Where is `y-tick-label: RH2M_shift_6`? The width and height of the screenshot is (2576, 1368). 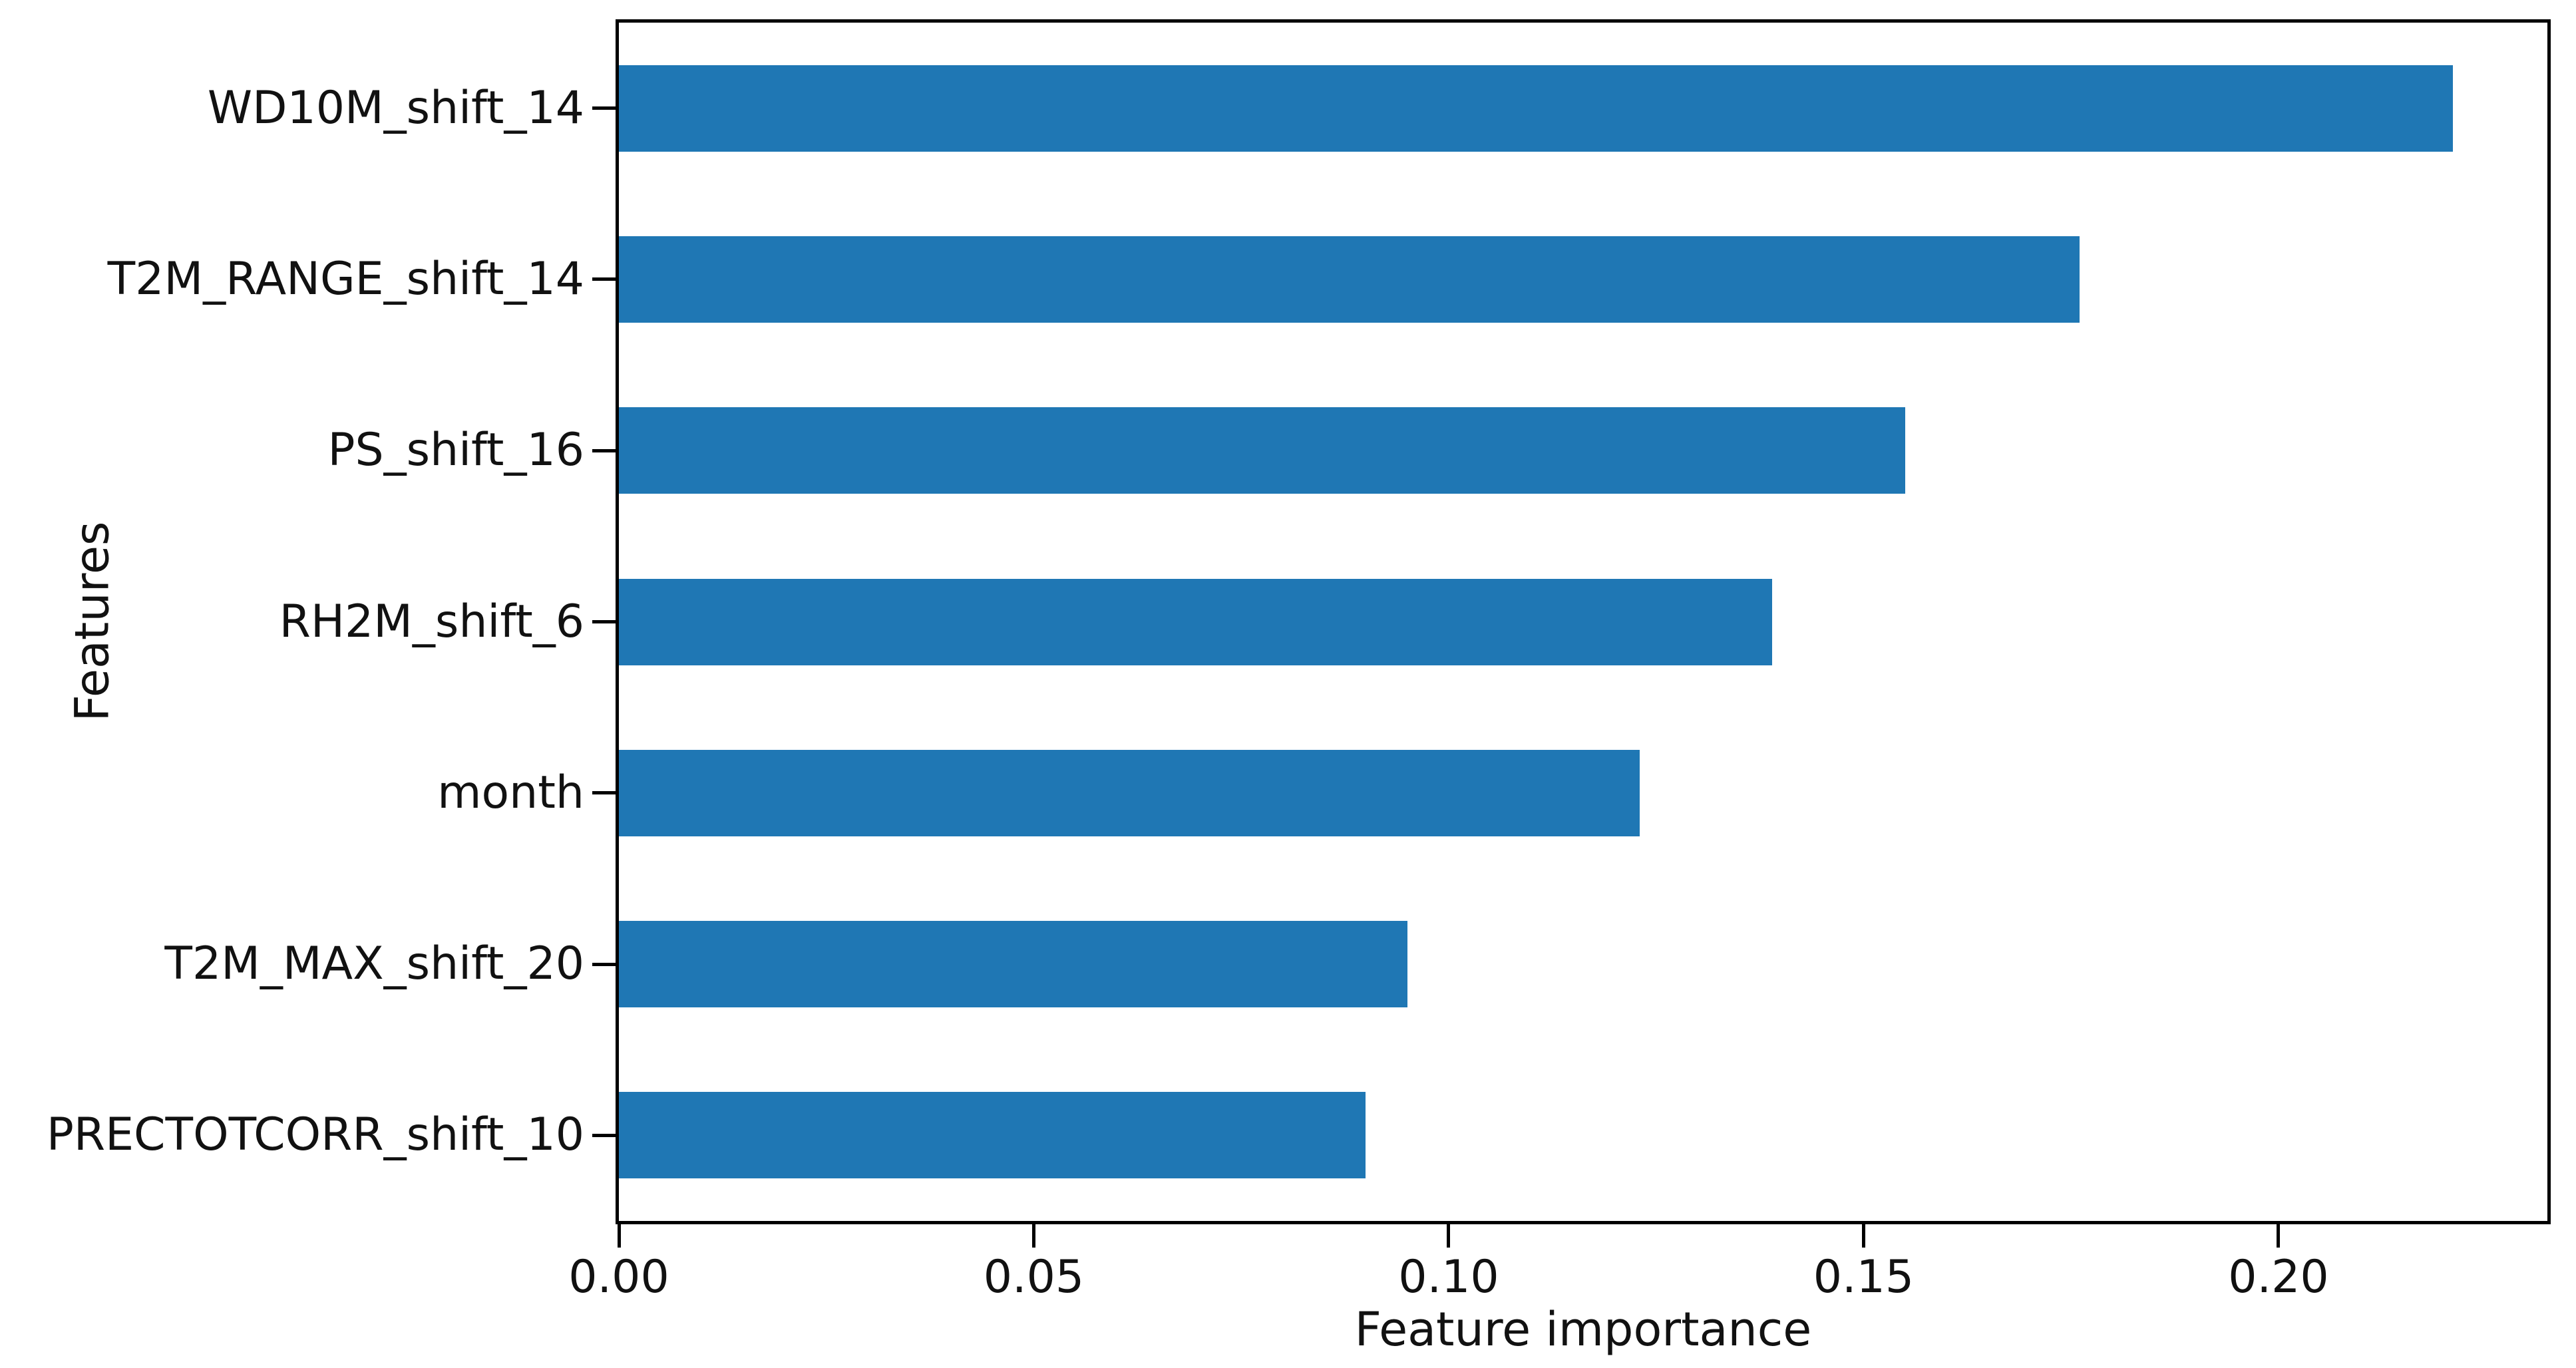
y-tick-label: RH2M_shift_6 is located at coordinates (432, 621).